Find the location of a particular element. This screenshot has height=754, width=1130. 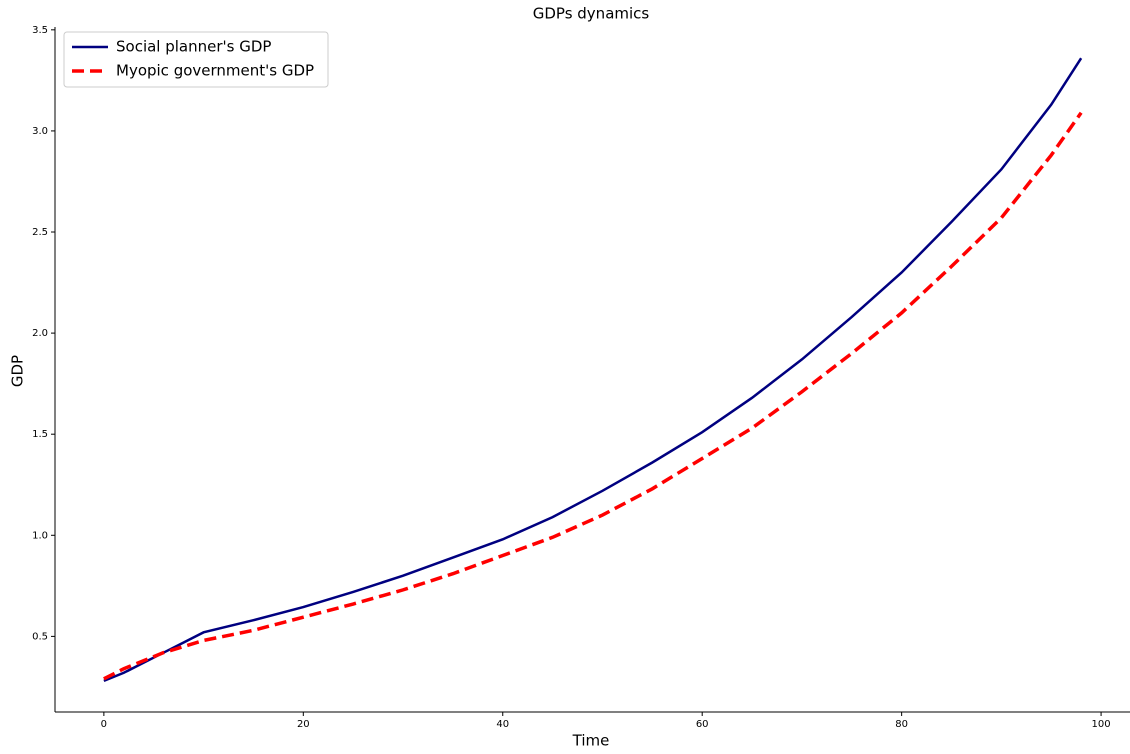

y-tick-label: 1.5 is located at coordinates (40, 434).